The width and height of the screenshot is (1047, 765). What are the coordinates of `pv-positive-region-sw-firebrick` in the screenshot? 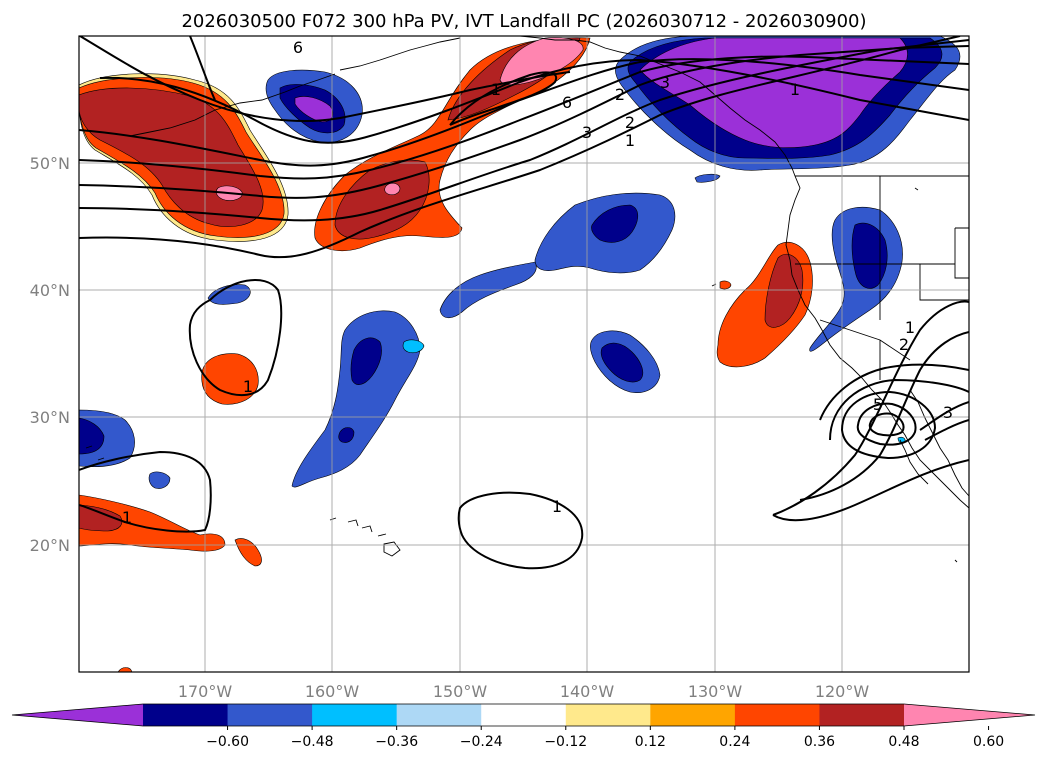 It's located at (101, 518).